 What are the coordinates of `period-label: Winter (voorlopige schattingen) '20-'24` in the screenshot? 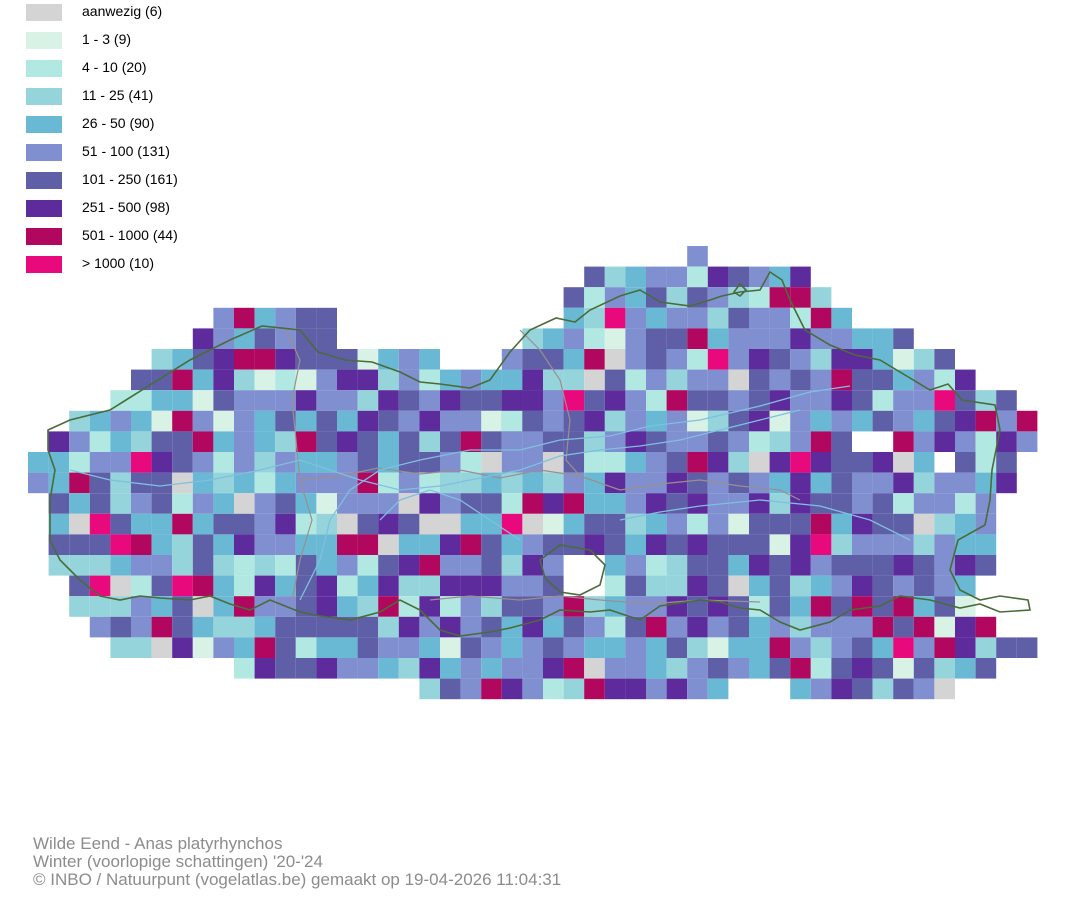 It's located at (178, 861).